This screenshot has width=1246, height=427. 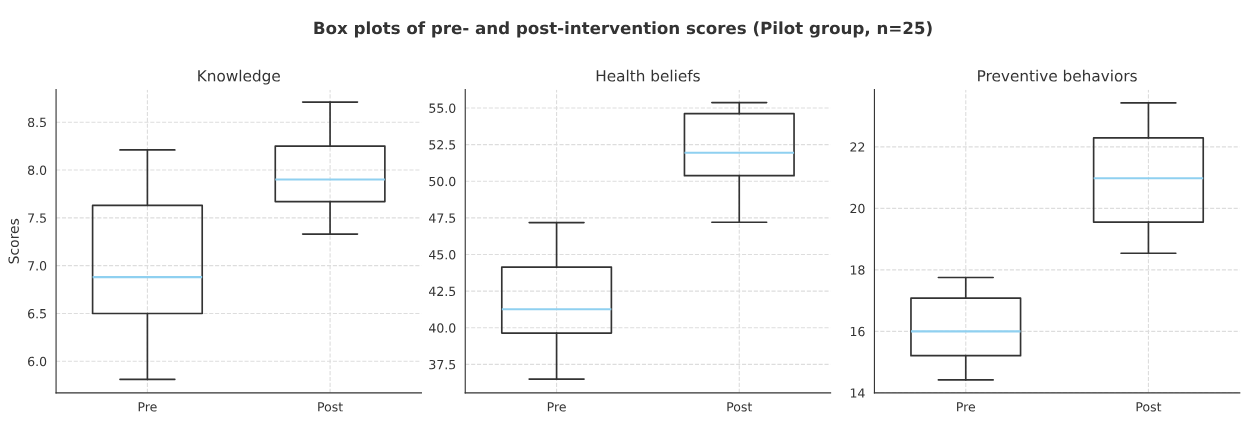 I want to click on y-tick-label: 8.5, so click(x=37, y=122).